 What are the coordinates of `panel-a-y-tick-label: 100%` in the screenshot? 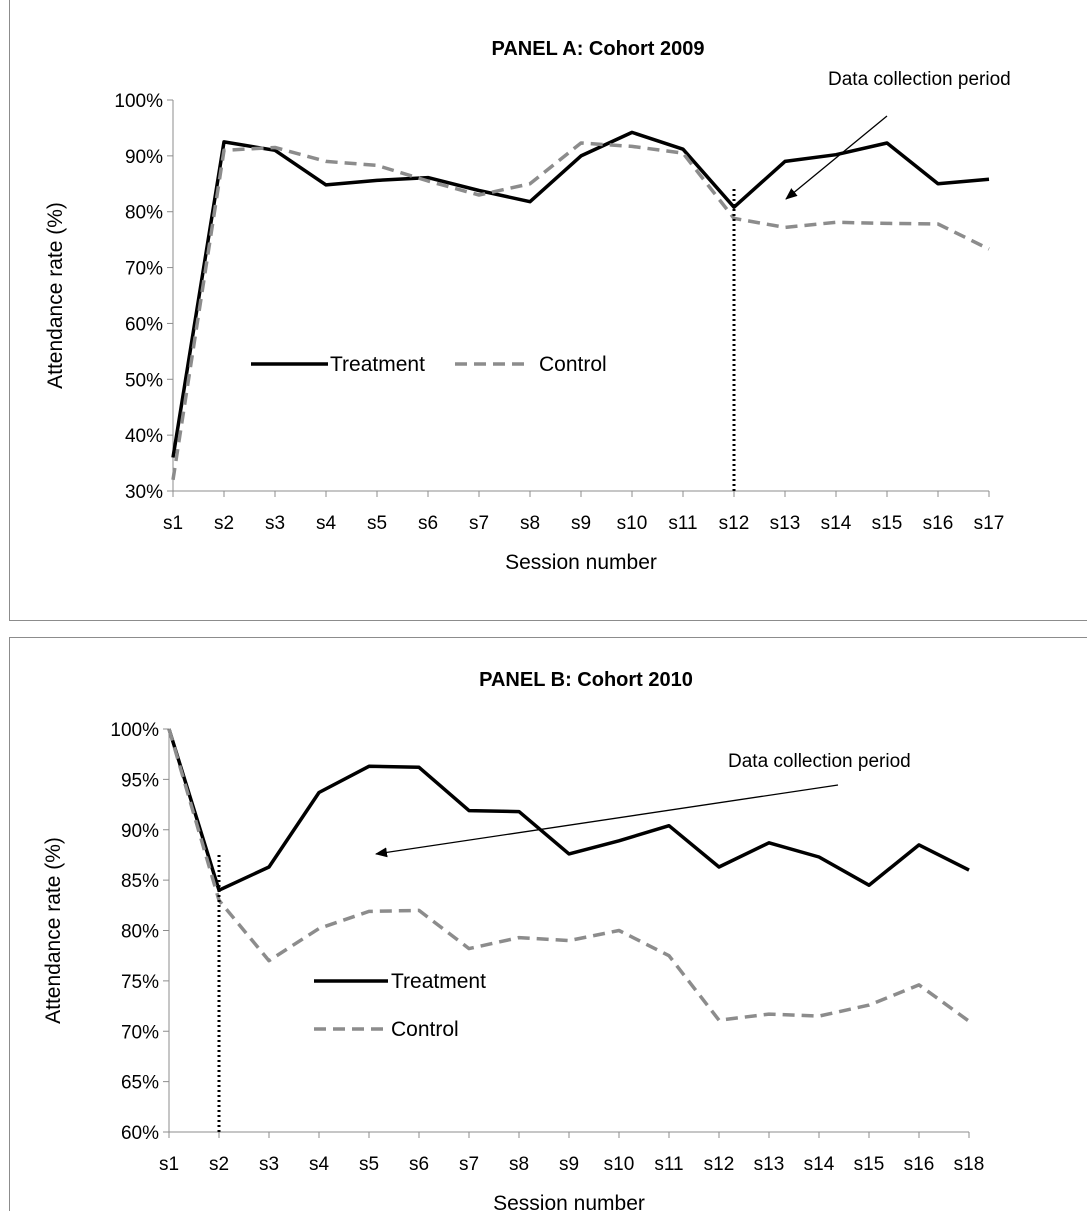 It's located at (138, 101).